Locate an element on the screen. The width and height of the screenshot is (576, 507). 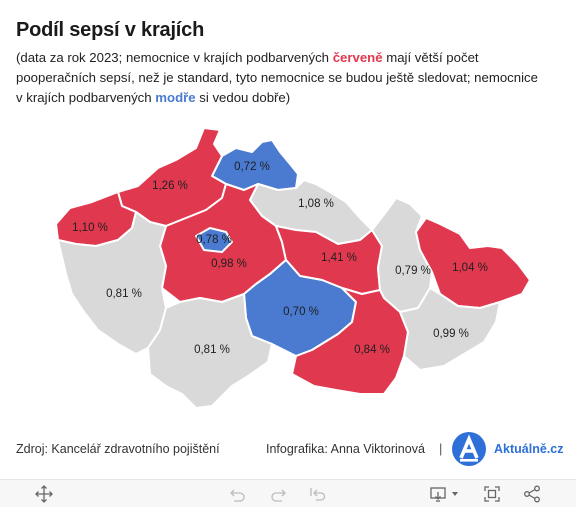
move-icon is located at coordinates (44, 494).